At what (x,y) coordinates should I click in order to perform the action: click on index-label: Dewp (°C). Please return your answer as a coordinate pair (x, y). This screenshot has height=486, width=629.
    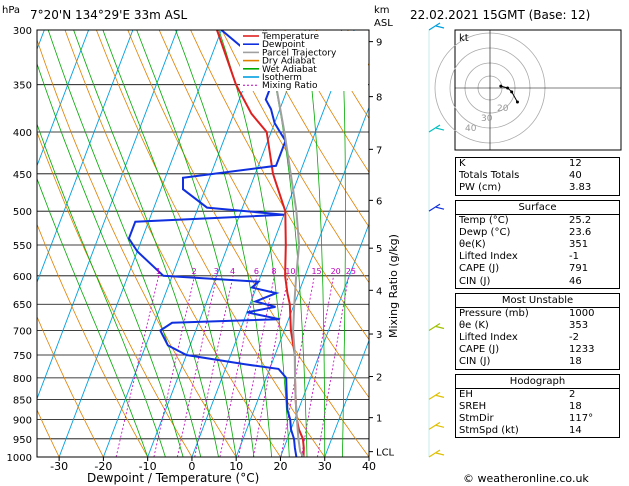
    Looking at the image, I should click on (485, 232).